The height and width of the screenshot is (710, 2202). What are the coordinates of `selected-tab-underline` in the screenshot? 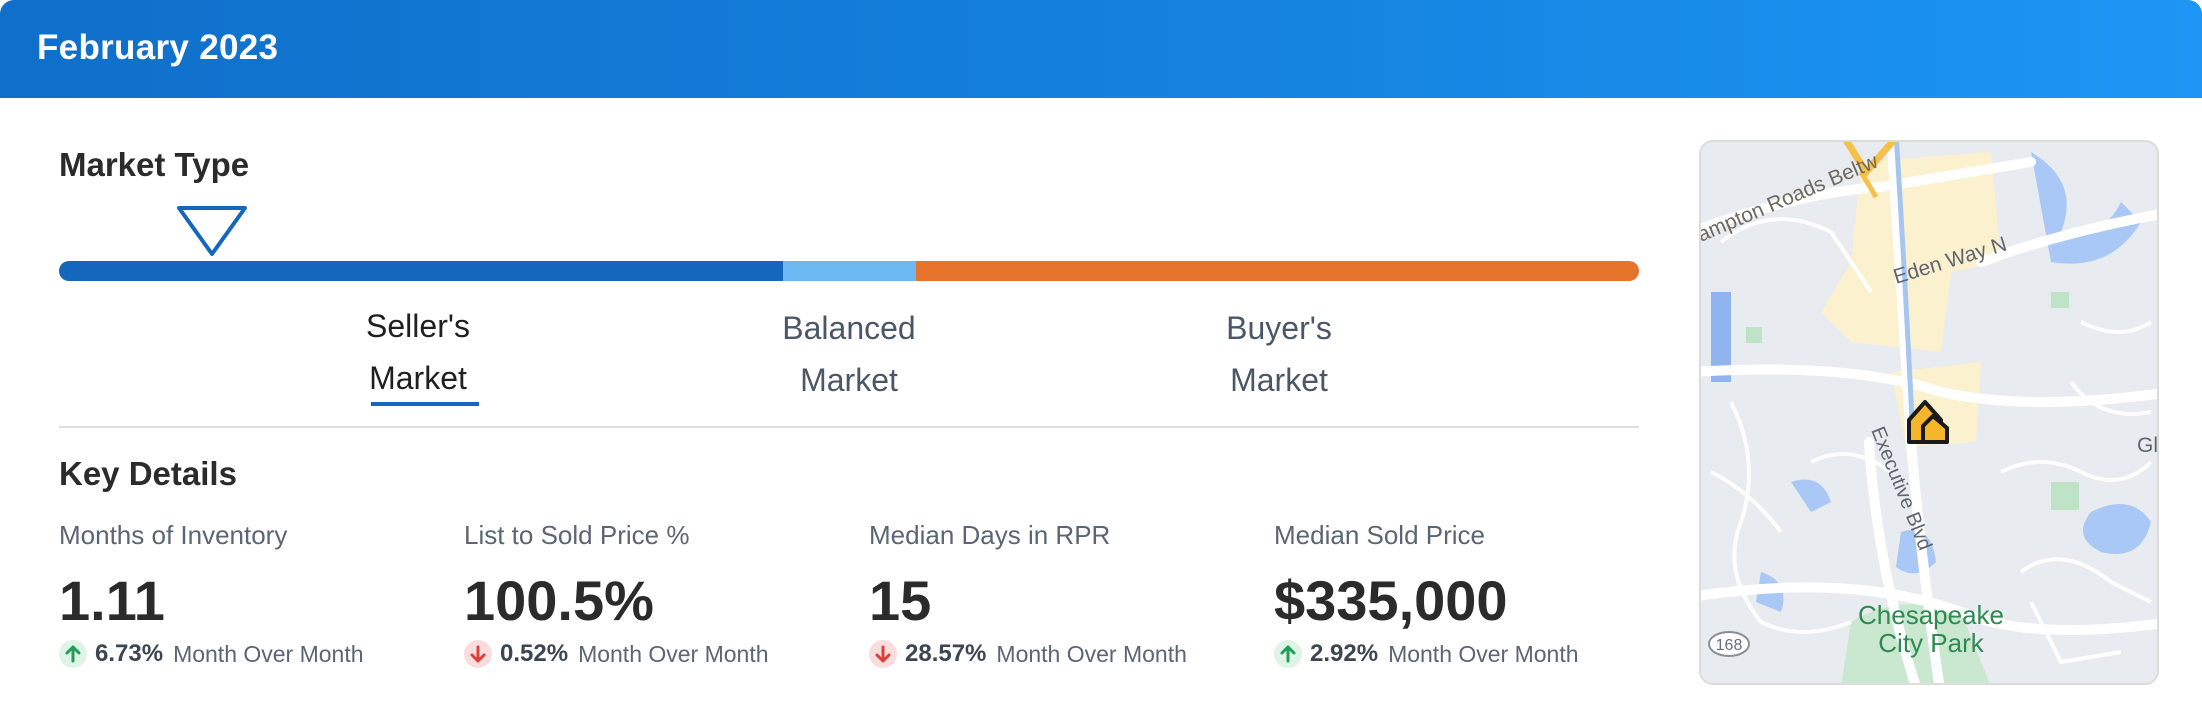 It's located at (425, 404).